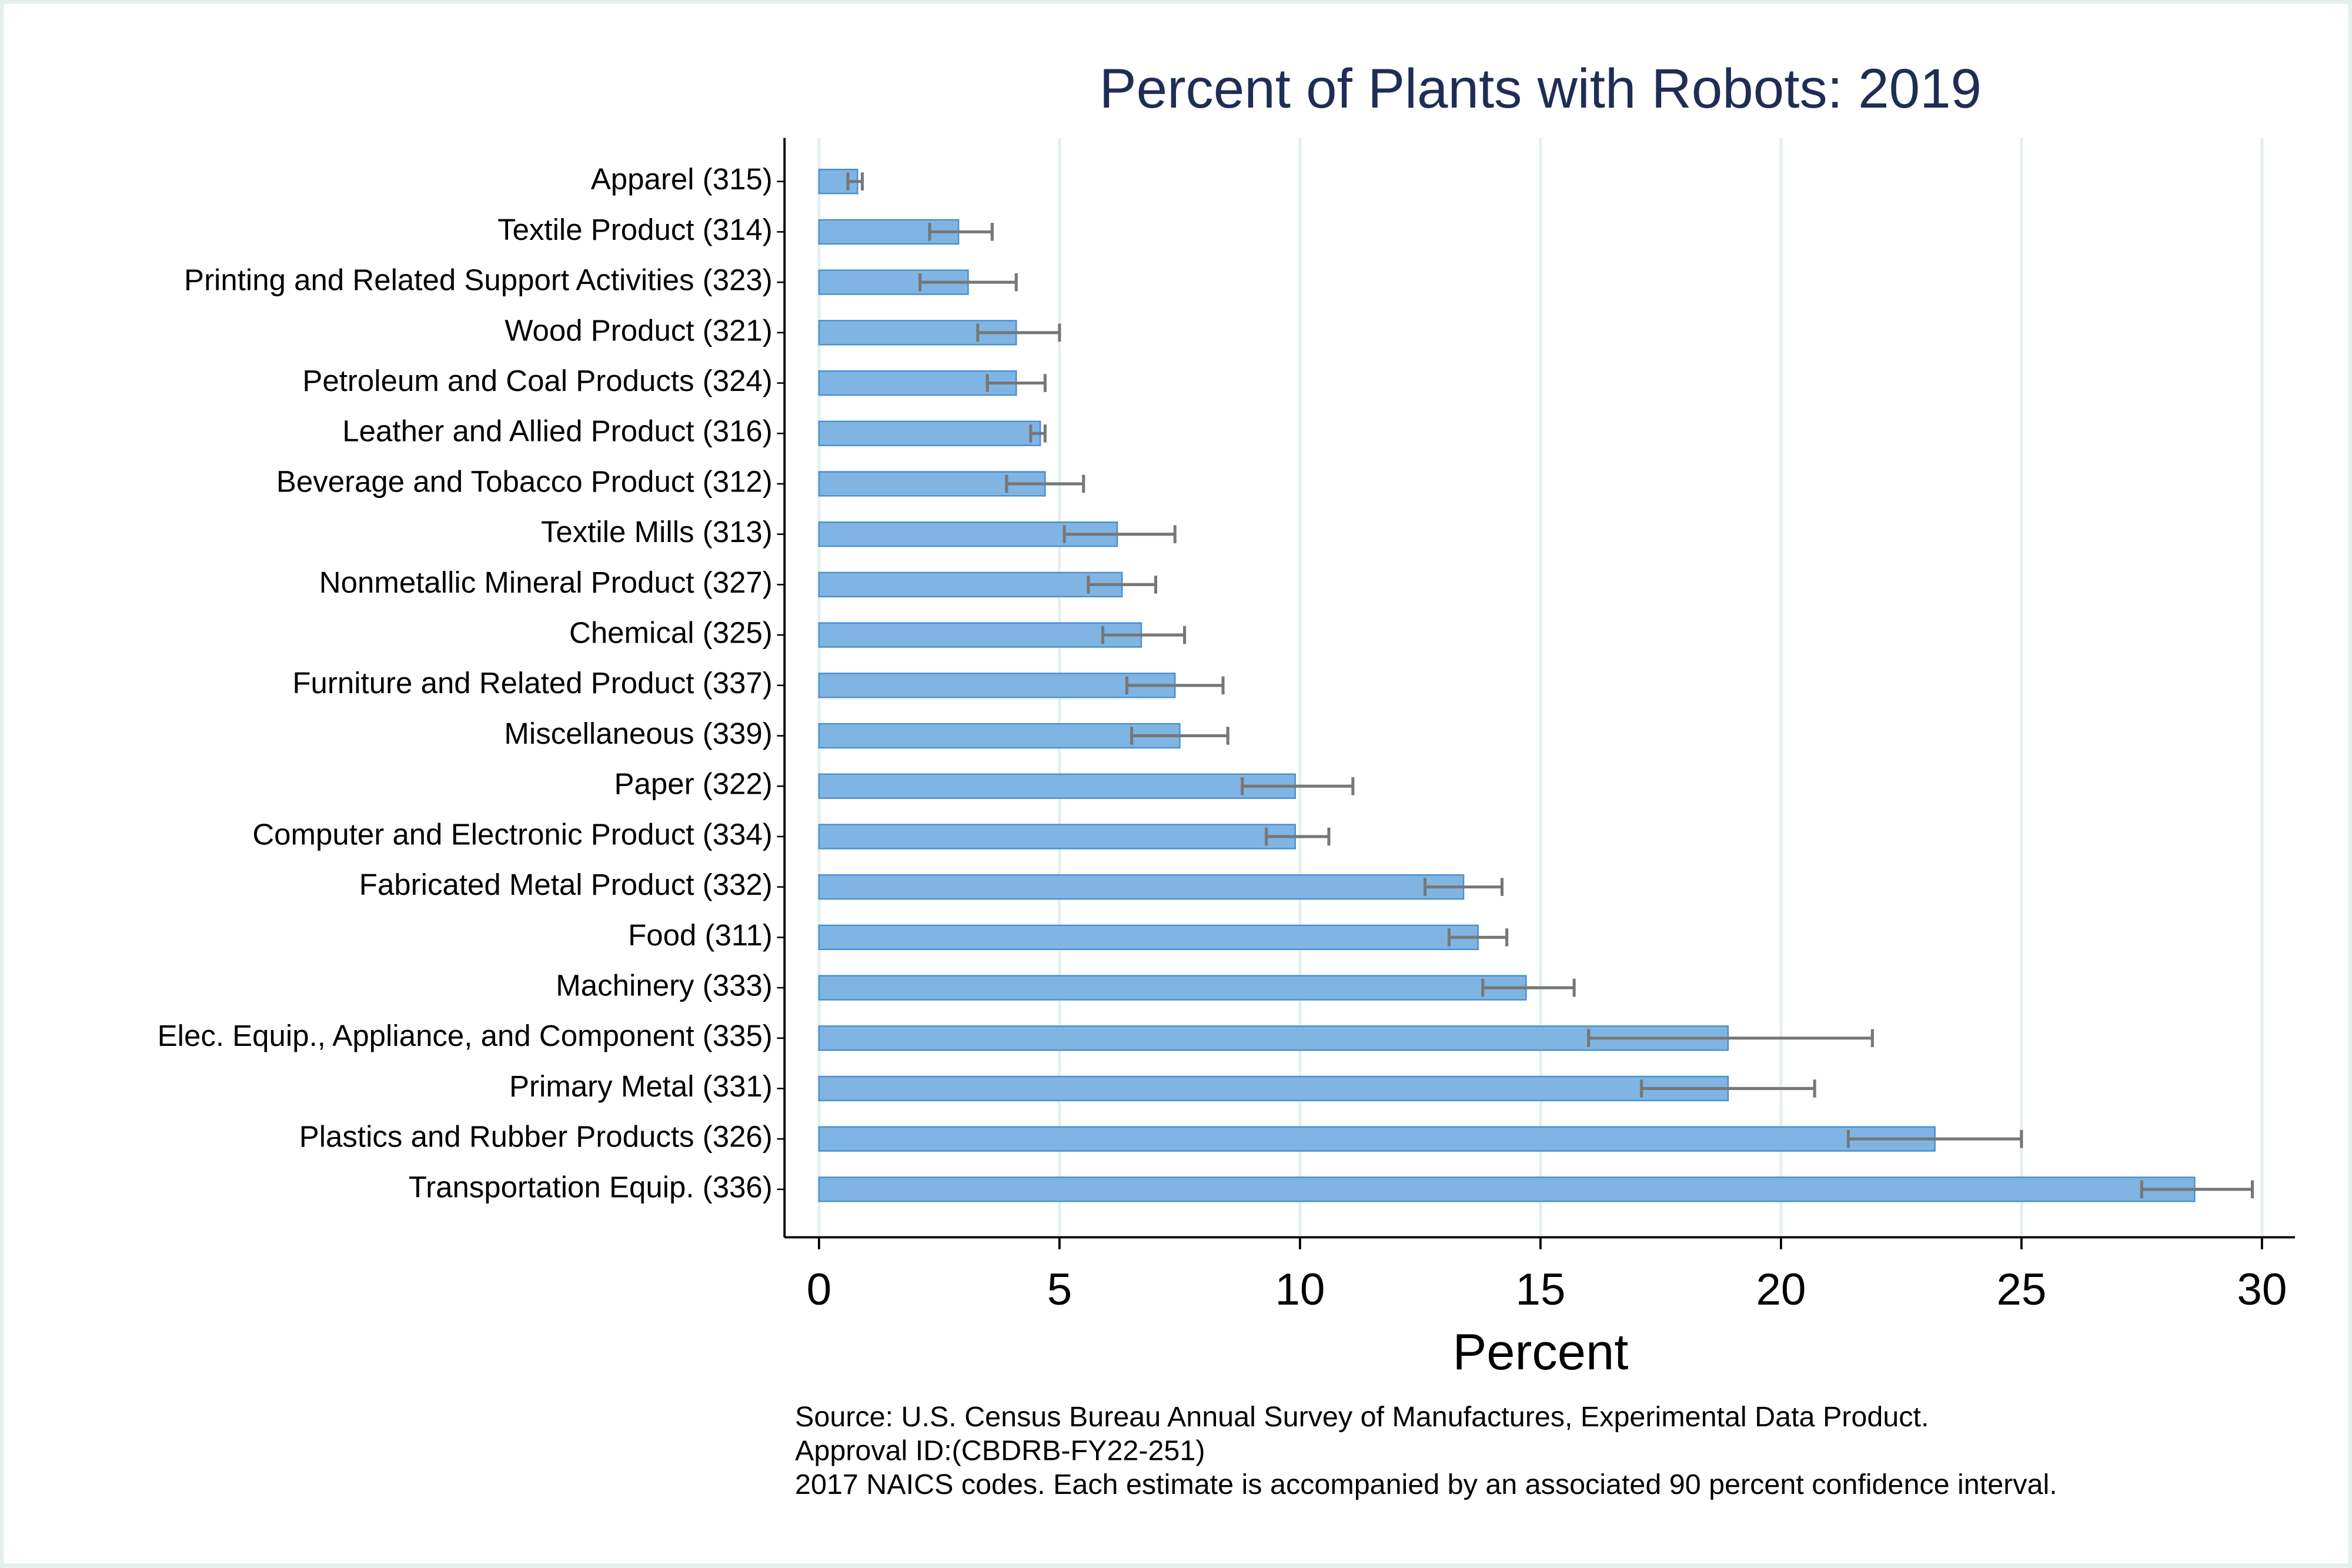 The height and width of the screenshot is (1568, 2352). Describe the element at coordinates (2021, 1290) in the screenshot. I see `x-tick-label: 25` at that location.